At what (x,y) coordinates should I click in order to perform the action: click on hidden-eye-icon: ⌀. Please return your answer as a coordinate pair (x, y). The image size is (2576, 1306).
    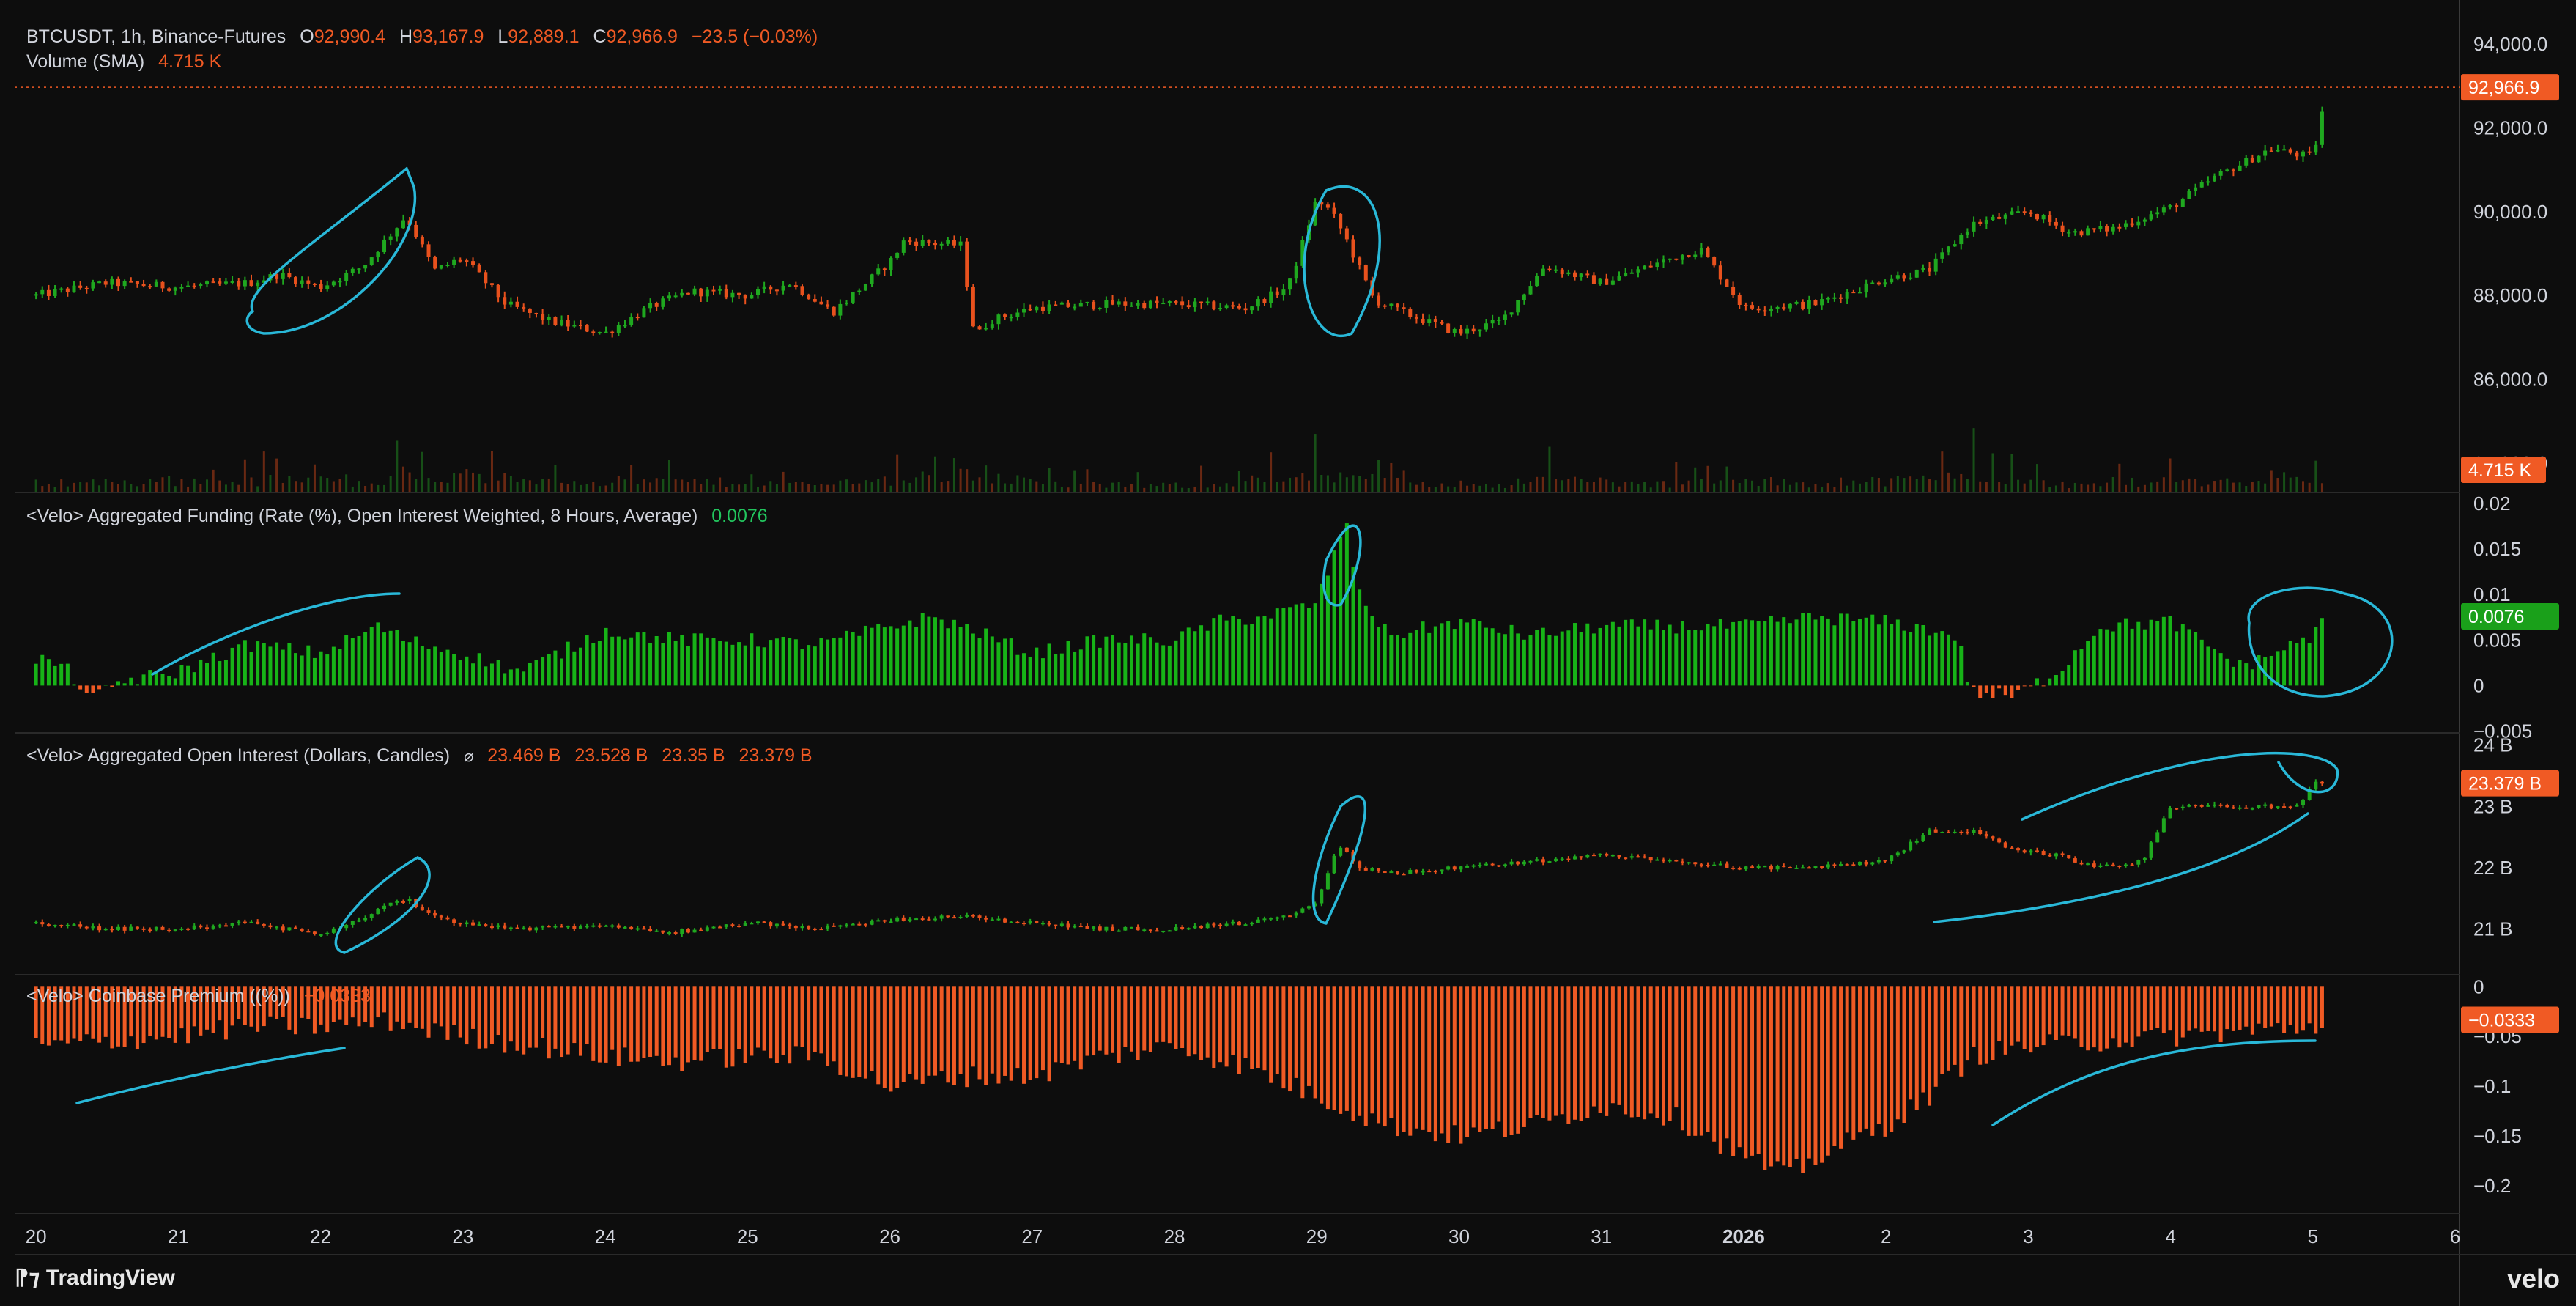
    Looking at the image, I should click on (469, 756).